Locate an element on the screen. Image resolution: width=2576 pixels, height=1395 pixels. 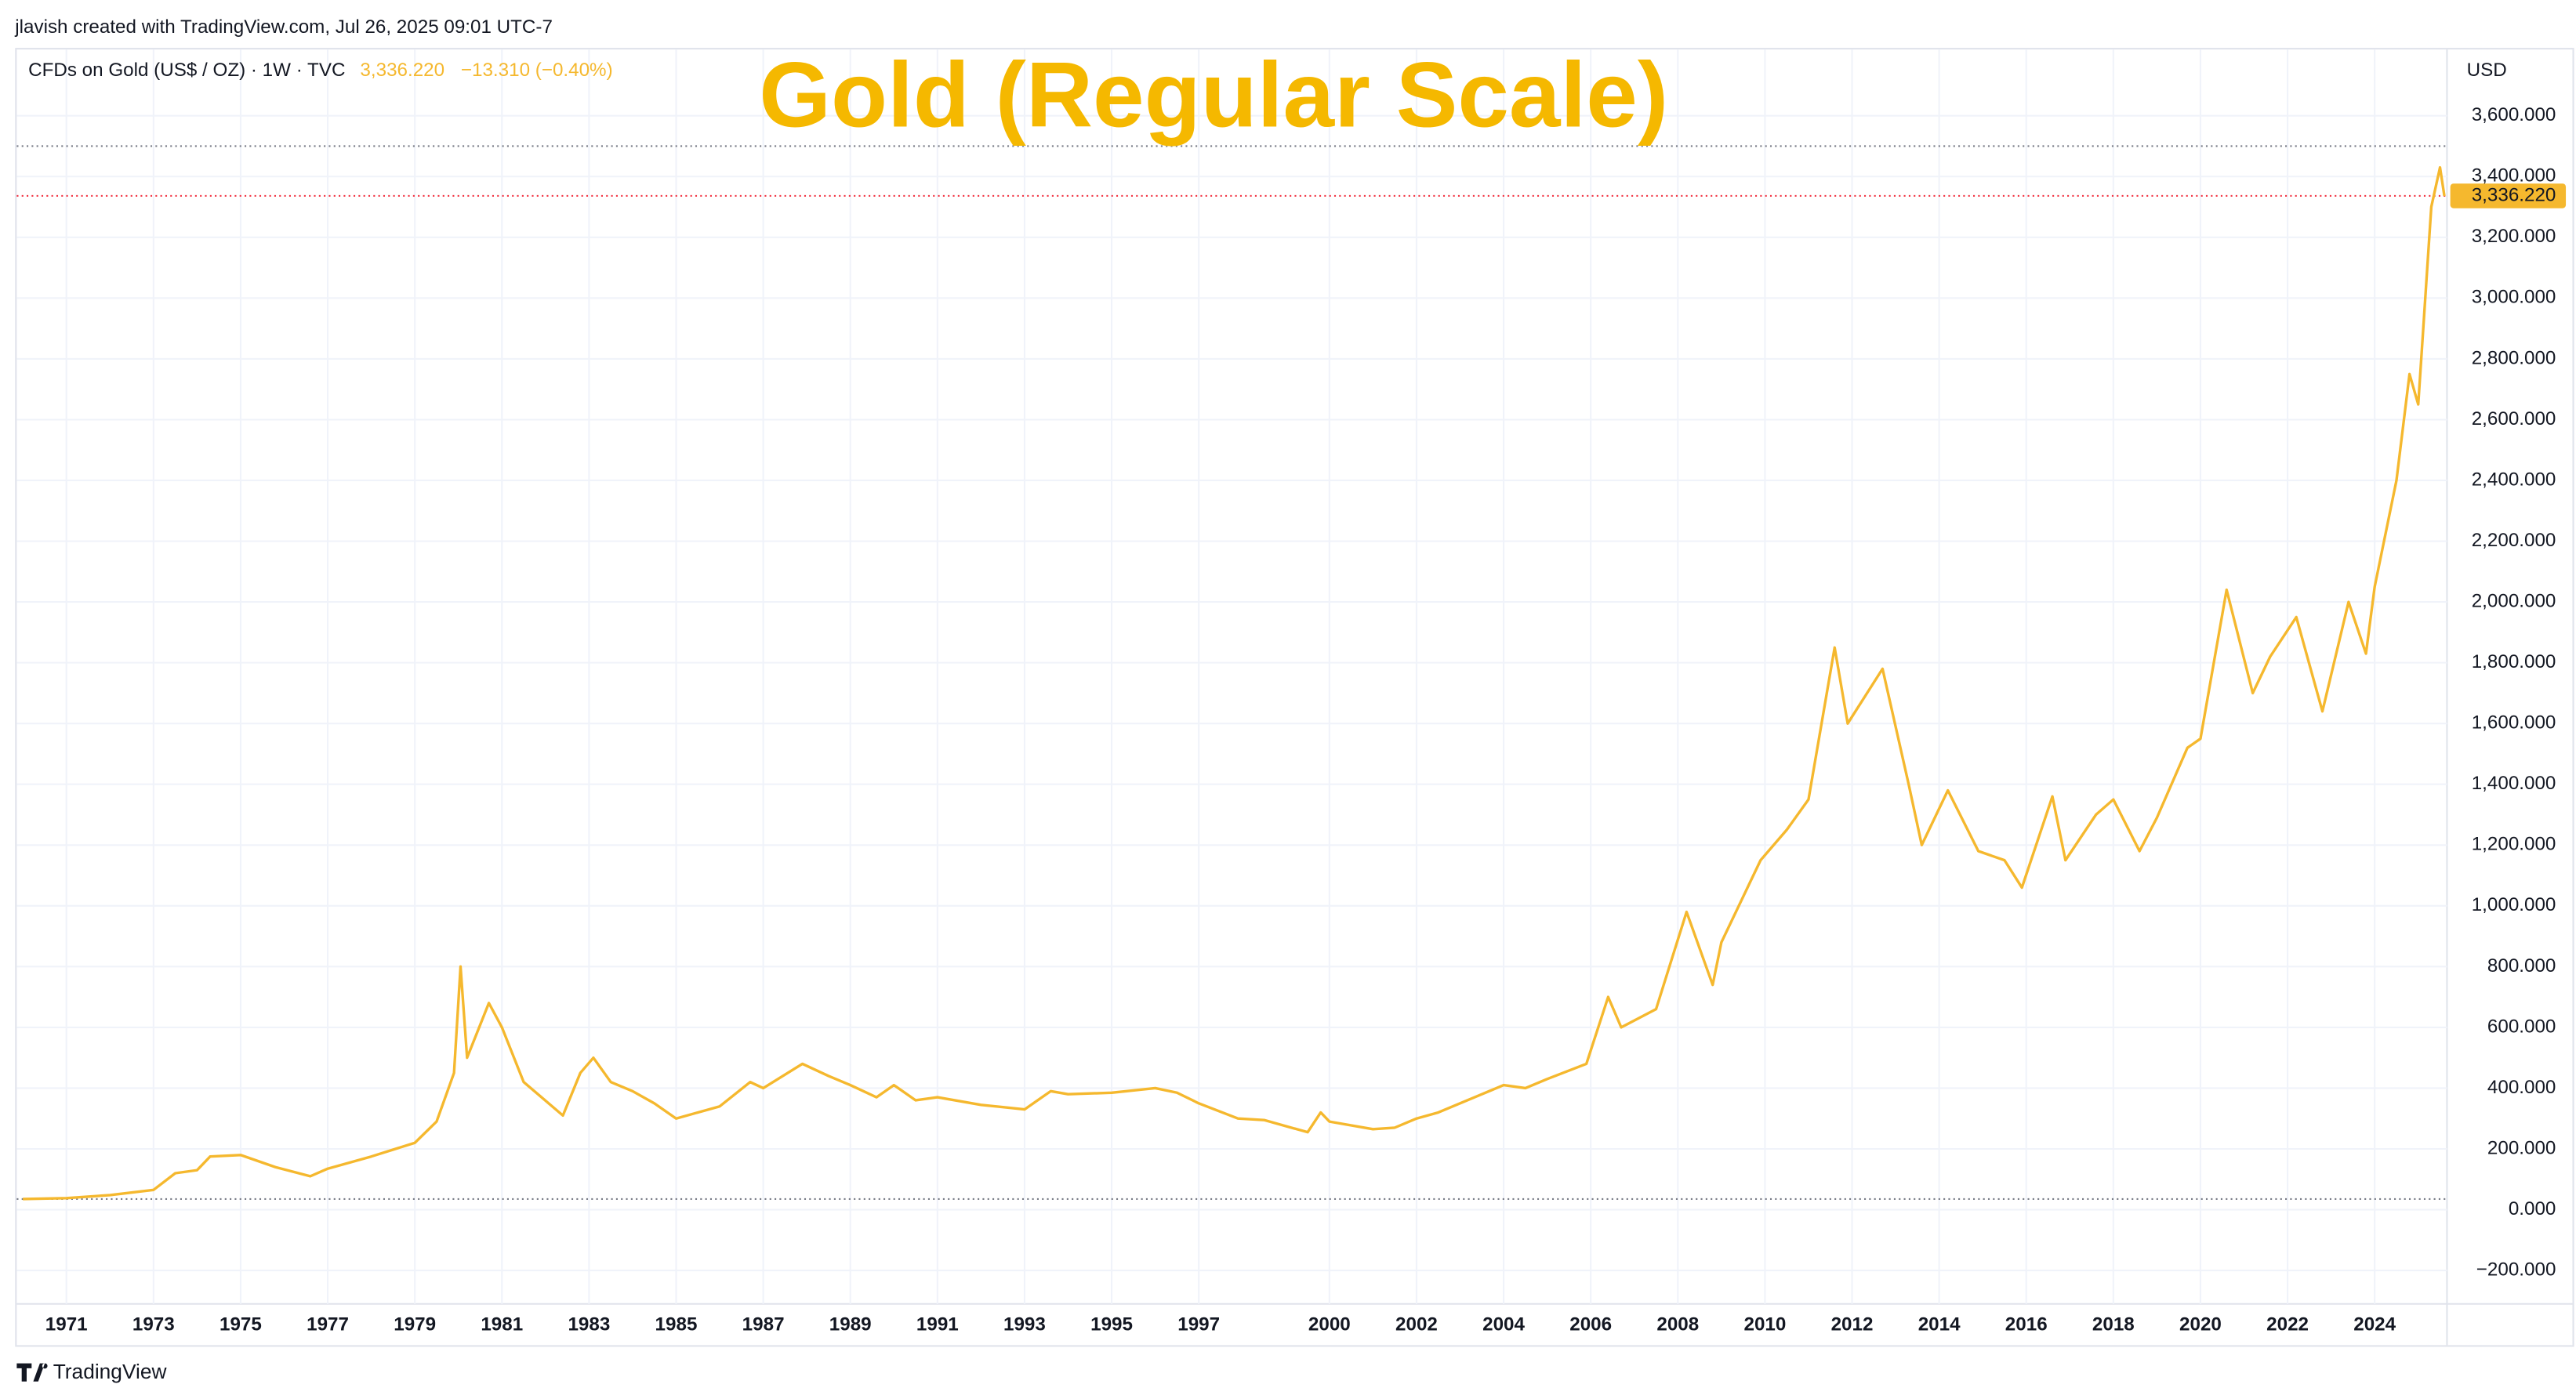
logo is located at coordinates (32, 1372).